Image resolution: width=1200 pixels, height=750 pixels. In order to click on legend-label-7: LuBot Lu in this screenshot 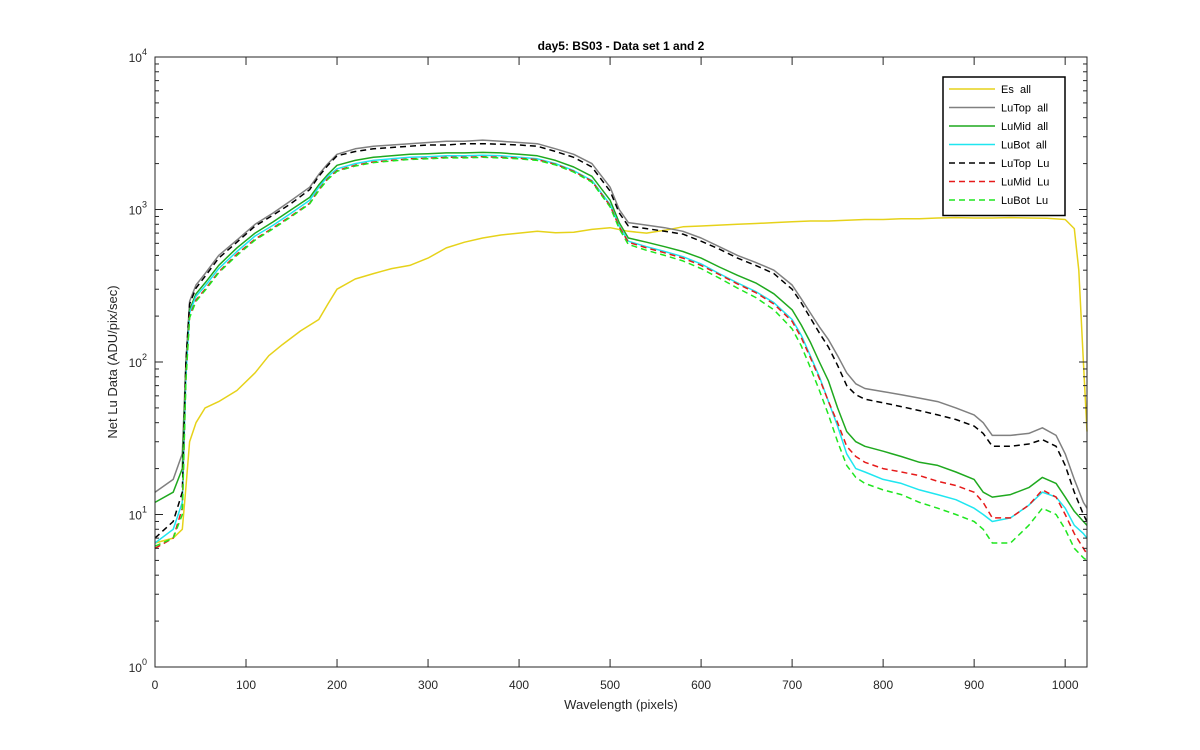, I will do `click(1024, 201)`.